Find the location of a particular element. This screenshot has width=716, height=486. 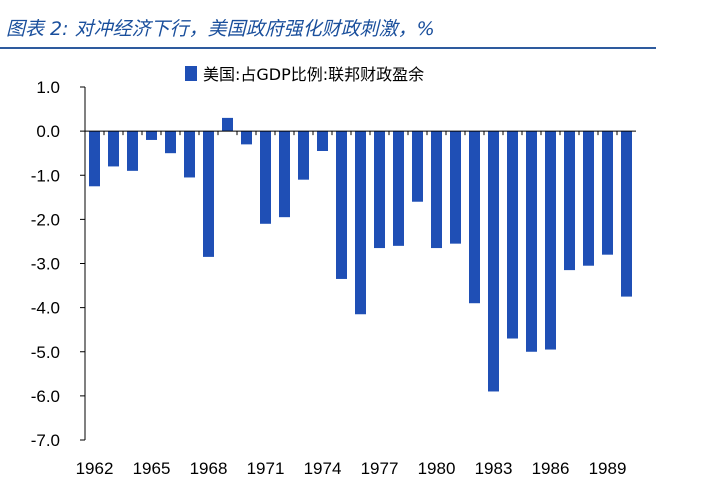

bar-1970 is located at coordinates (246, 138).